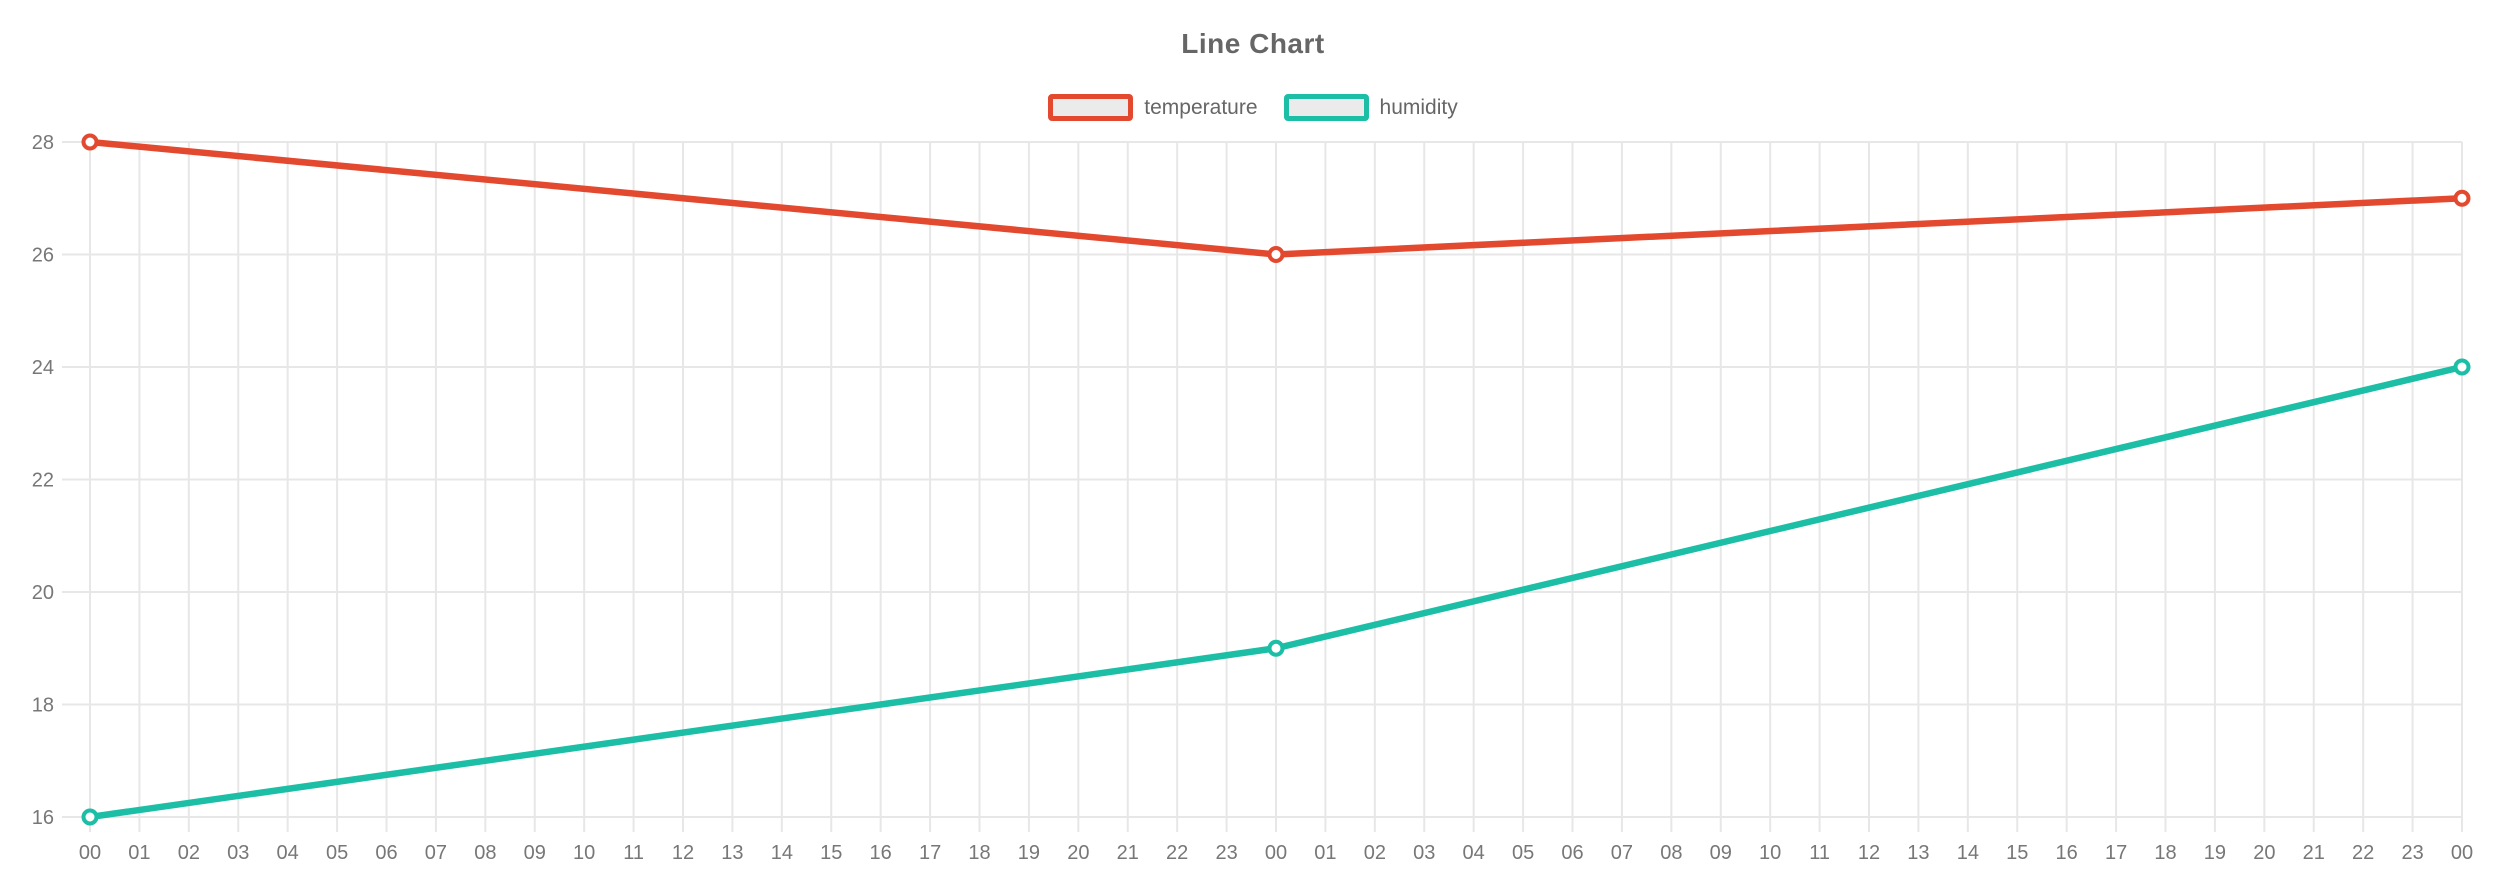 Image resolution: width=2506 pixels, height=890 pixels. I want to click on legend: temperature humidity, so click(1253, 107).